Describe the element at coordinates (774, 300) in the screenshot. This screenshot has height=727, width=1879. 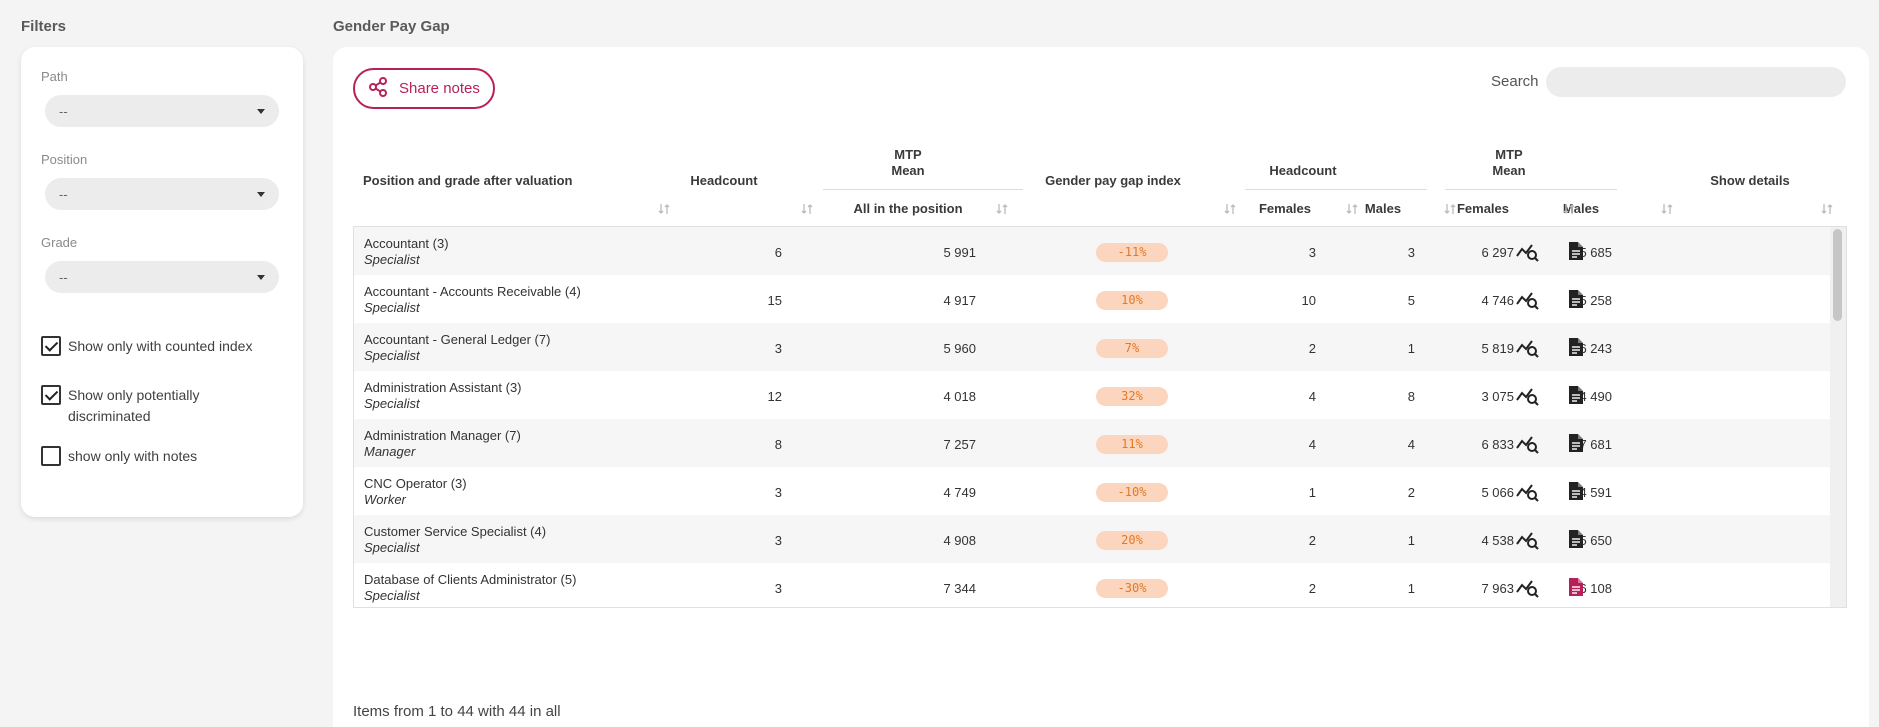
I see `headcount-value: 15` at that location.